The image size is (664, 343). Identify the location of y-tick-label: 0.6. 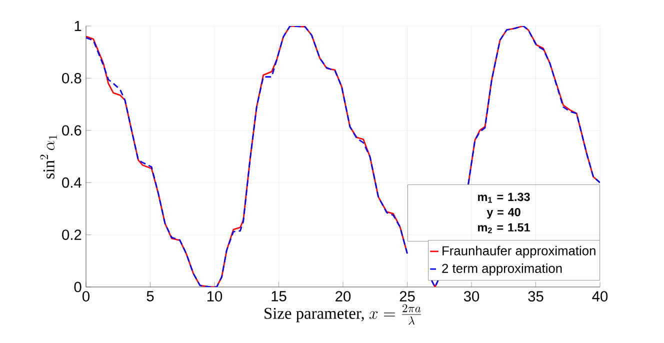
(72, 130).